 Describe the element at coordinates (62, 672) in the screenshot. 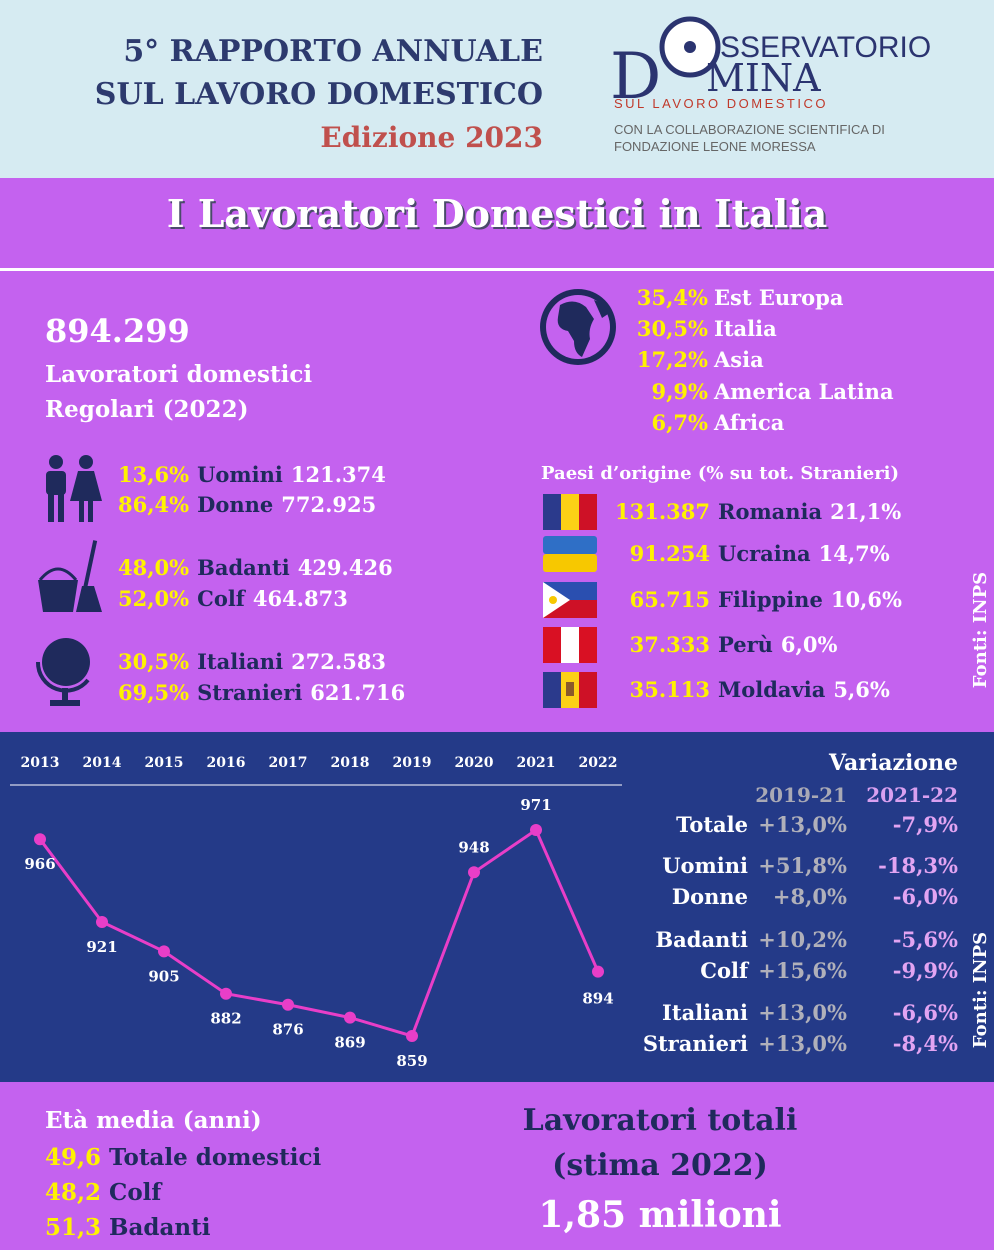

I see `desk-globe-icon` at that location.